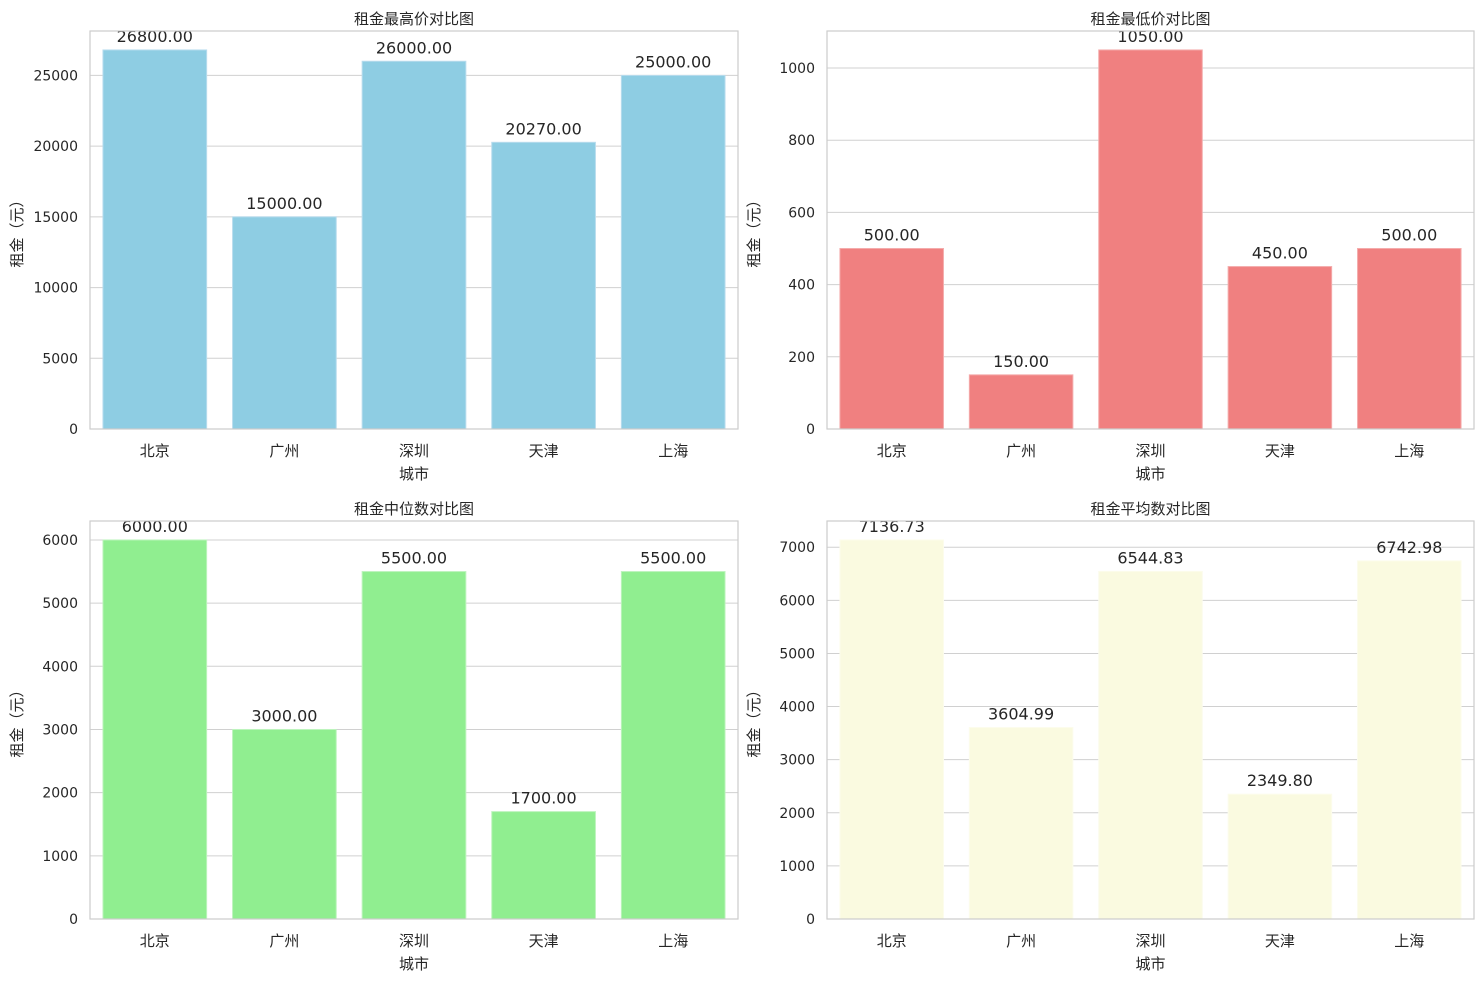 This screenshot has height=983, width=1484. What do you see at coordinates (55, 218) in the screenshot?
I see `y-tick-label: 15000` at bounding box center [55, 218].